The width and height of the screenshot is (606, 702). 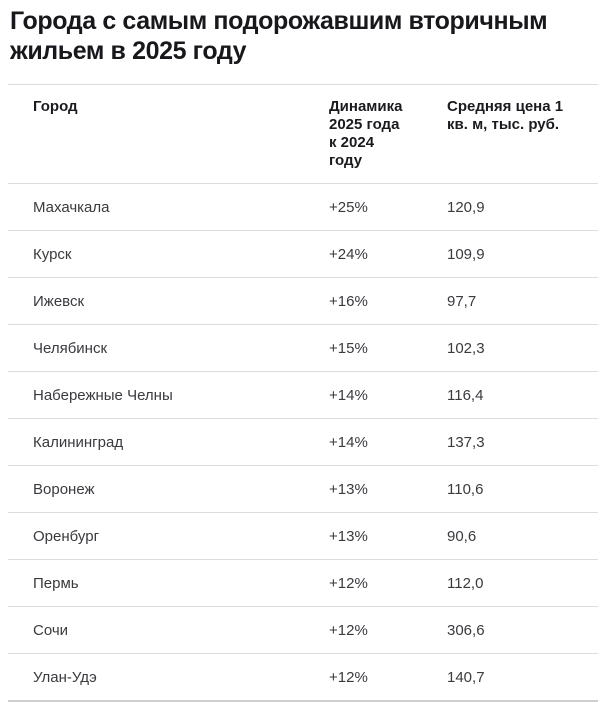 I want to click on column-header-city-label: Город, so click(x=55, y=106).